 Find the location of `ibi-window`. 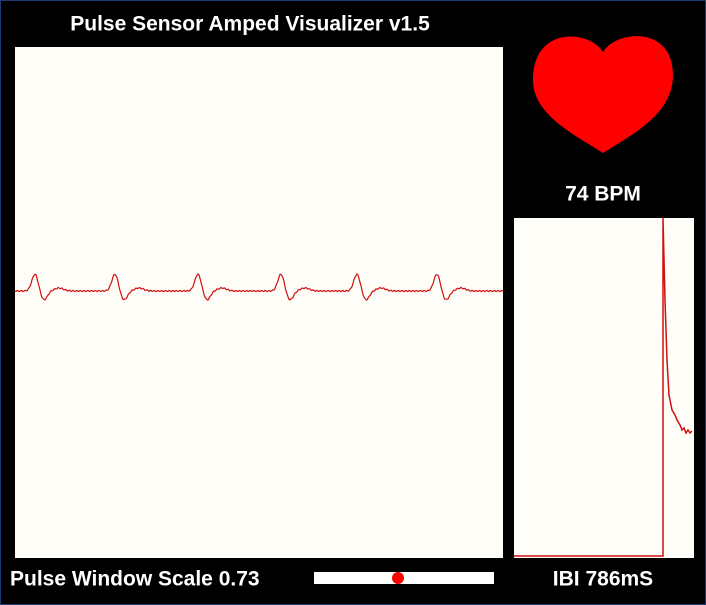

ibi-window is located at coordinates (604, 388).